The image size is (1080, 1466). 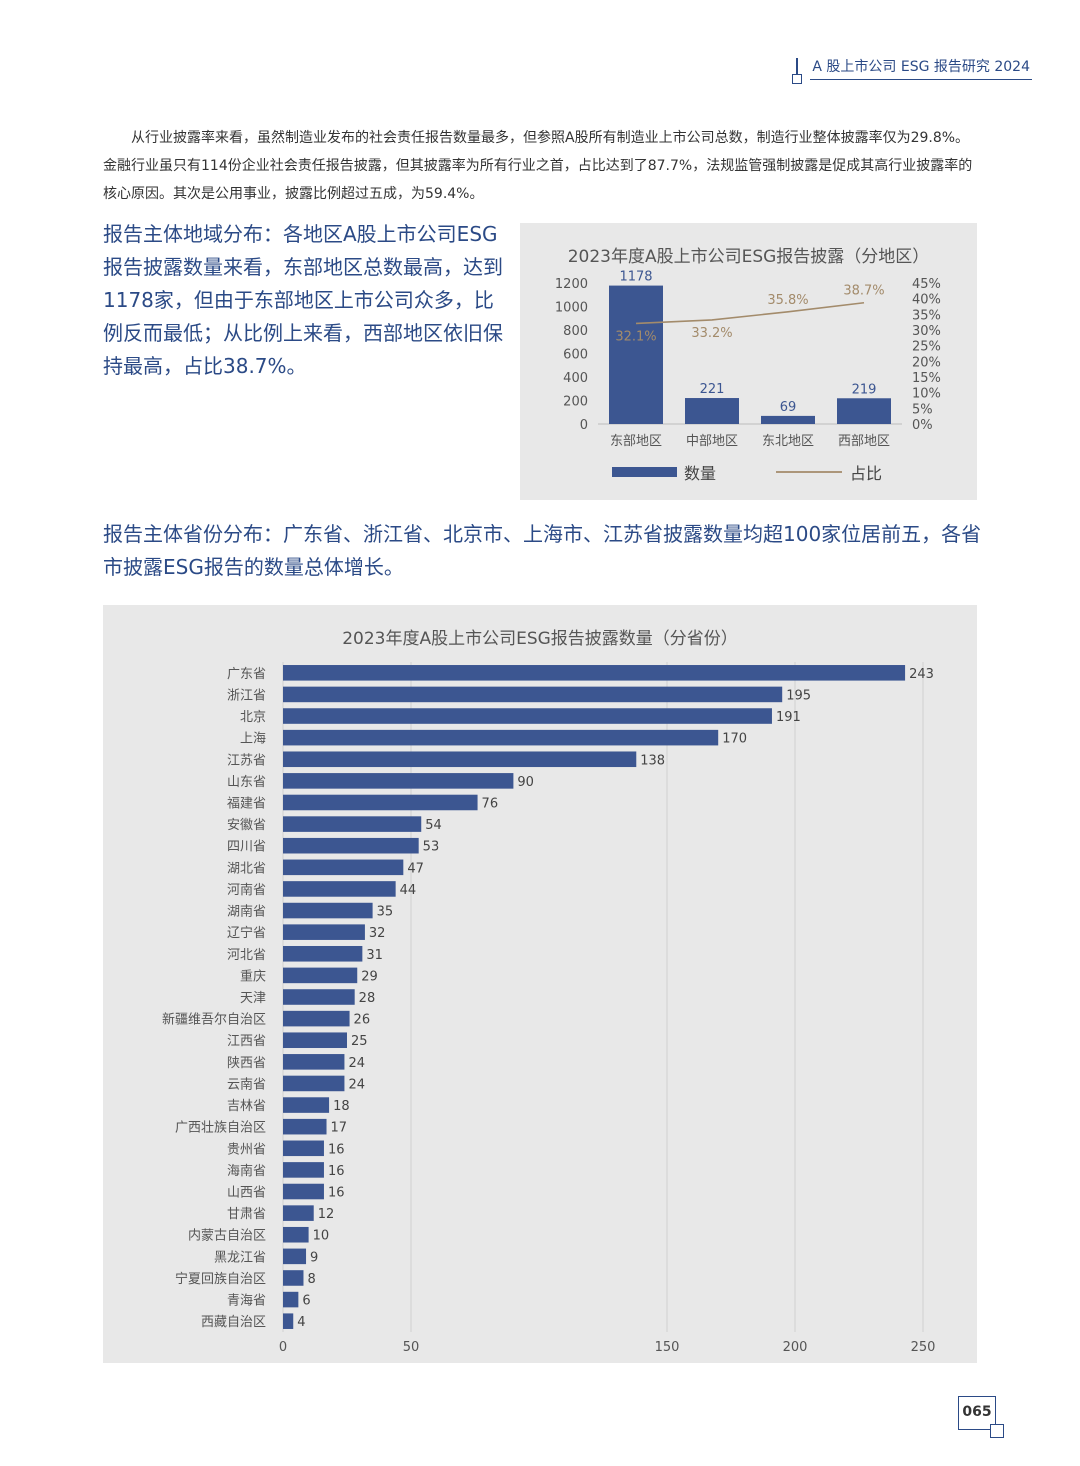 What do you see at coordinates (921, 674) in the screenshot?
I see `province-bar-value-label: 243` at bounding box center [921, 674].